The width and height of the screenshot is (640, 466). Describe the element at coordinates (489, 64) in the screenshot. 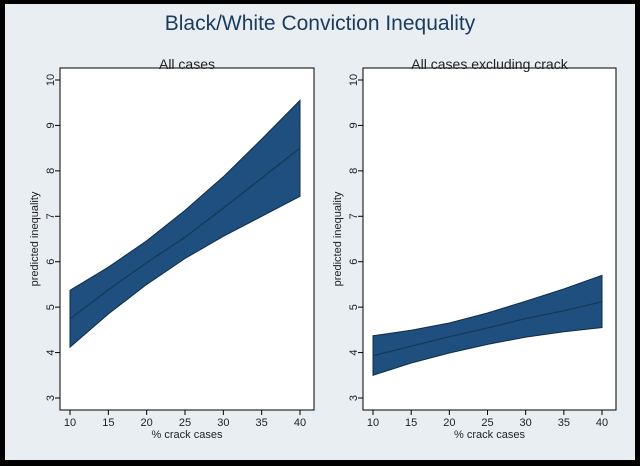

I see `panel-title: All cases excluding crack` at that location.